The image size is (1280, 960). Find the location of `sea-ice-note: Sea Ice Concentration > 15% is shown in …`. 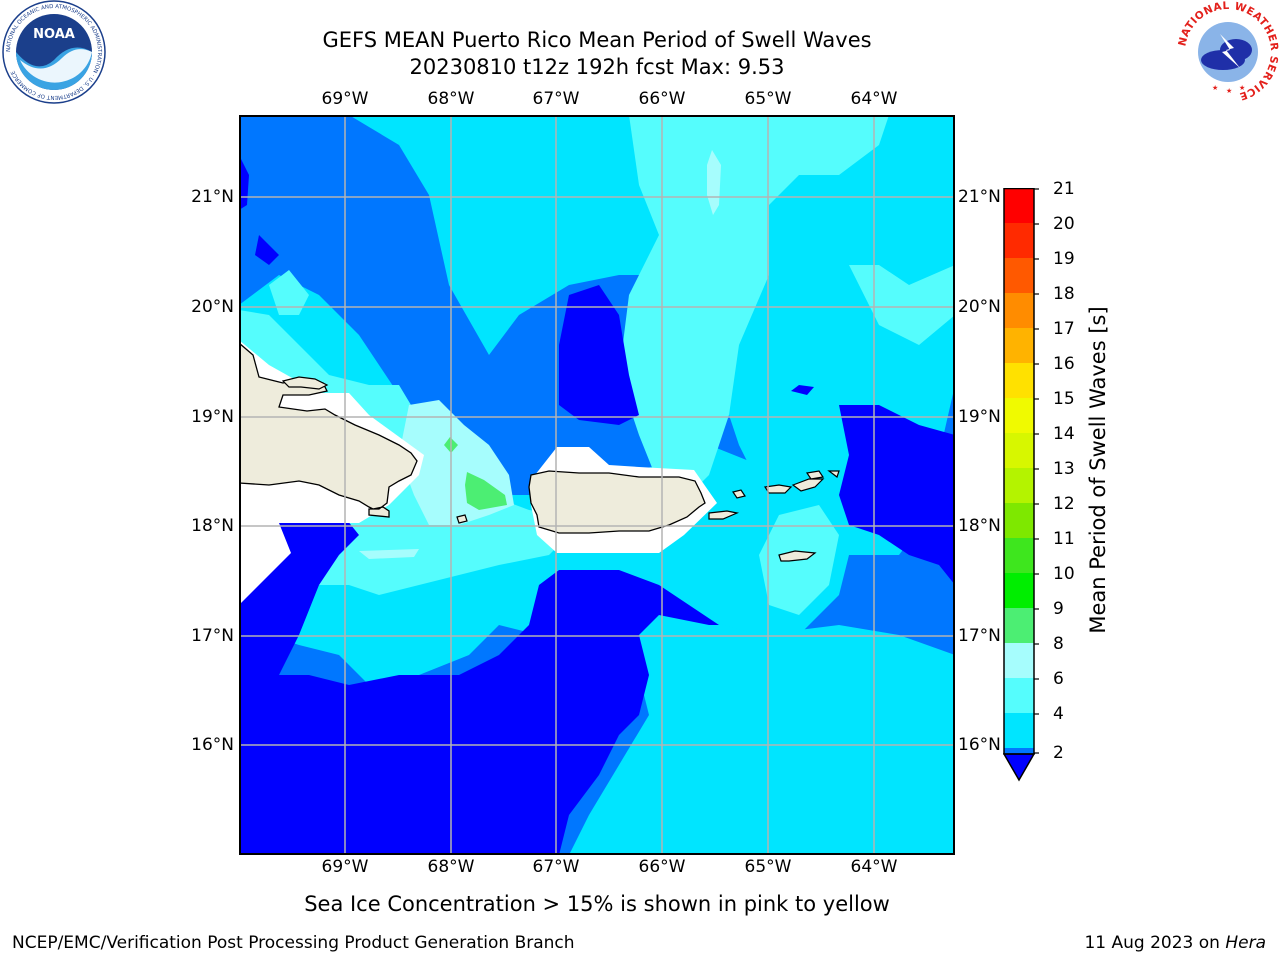

sea-ice-note: Sea Ice Concentration > 15% is shown in … is located at coordinates (597, 904).